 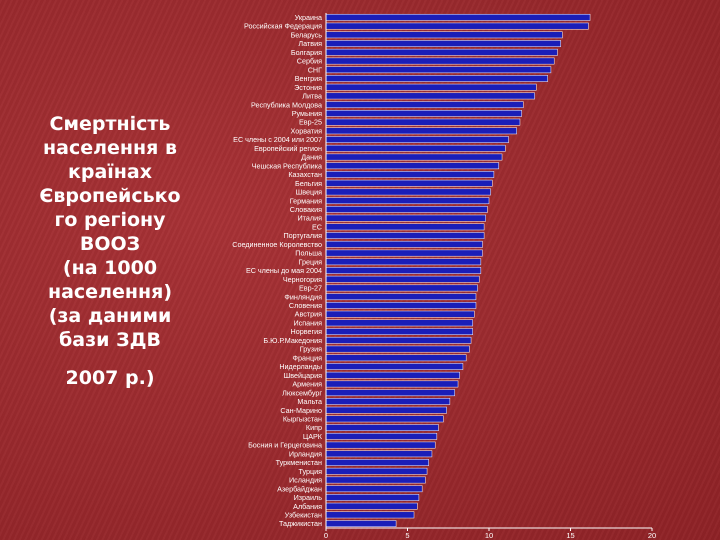 What do you see at coordinates (310, 288) in the screenshot?
I see `category-label: Евр-27` at bounding box center [310, 288].